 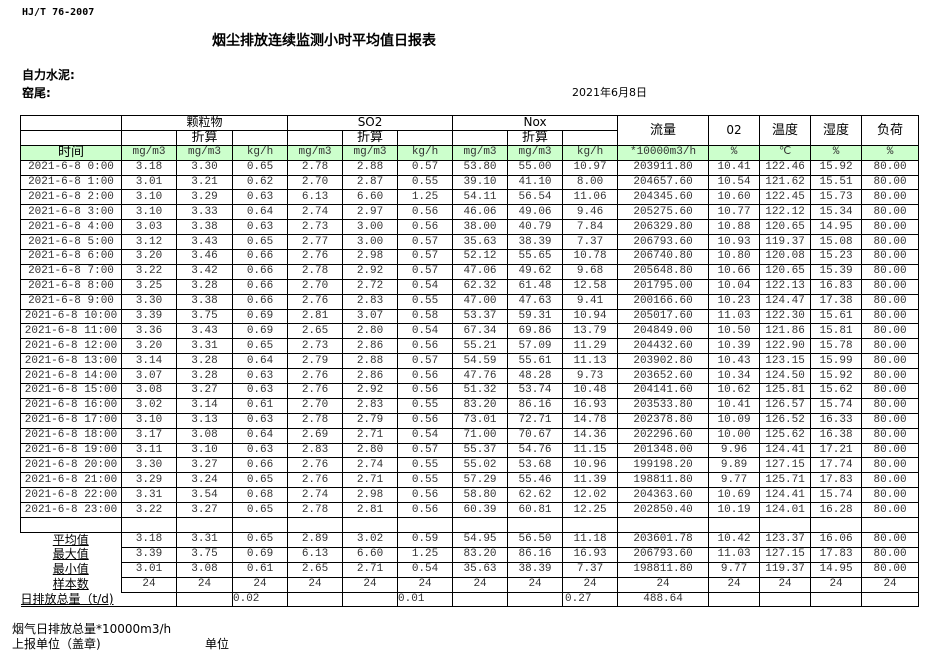 I want to click on value-cell: 0.69, so click(x=260, y=554).